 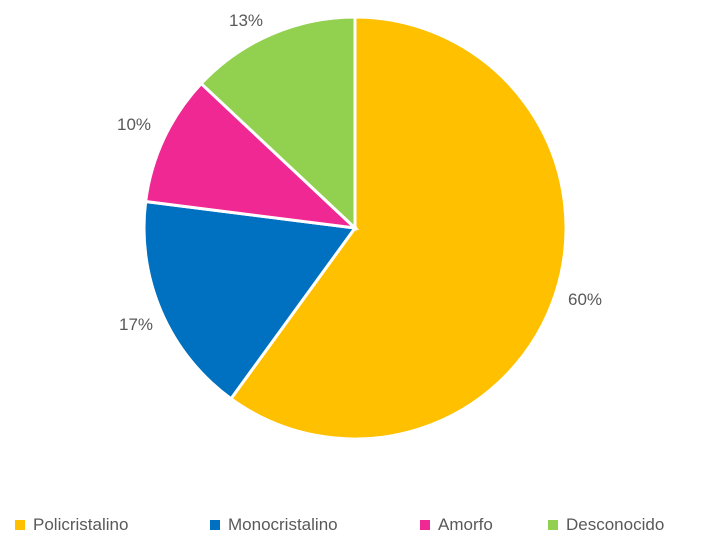 I want to click on legend-swatch-policristalino, so click(x=20, y=525).